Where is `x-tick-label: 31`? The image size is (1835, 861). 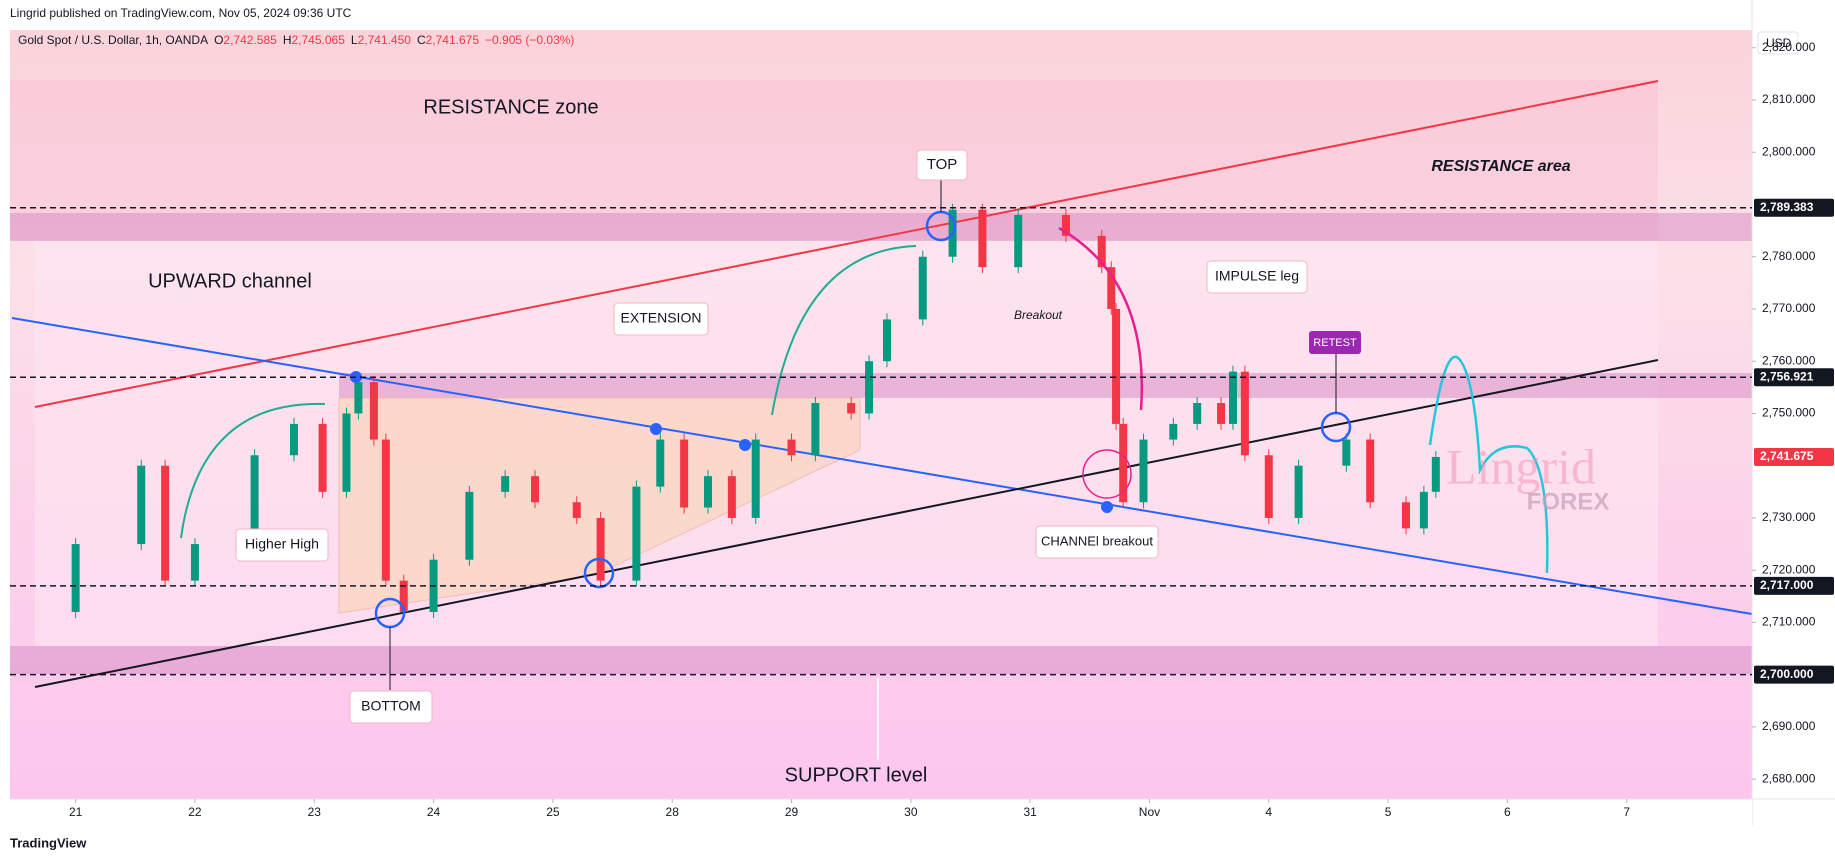
x-tick-label: 31 is located at coordinates (1030, 812).